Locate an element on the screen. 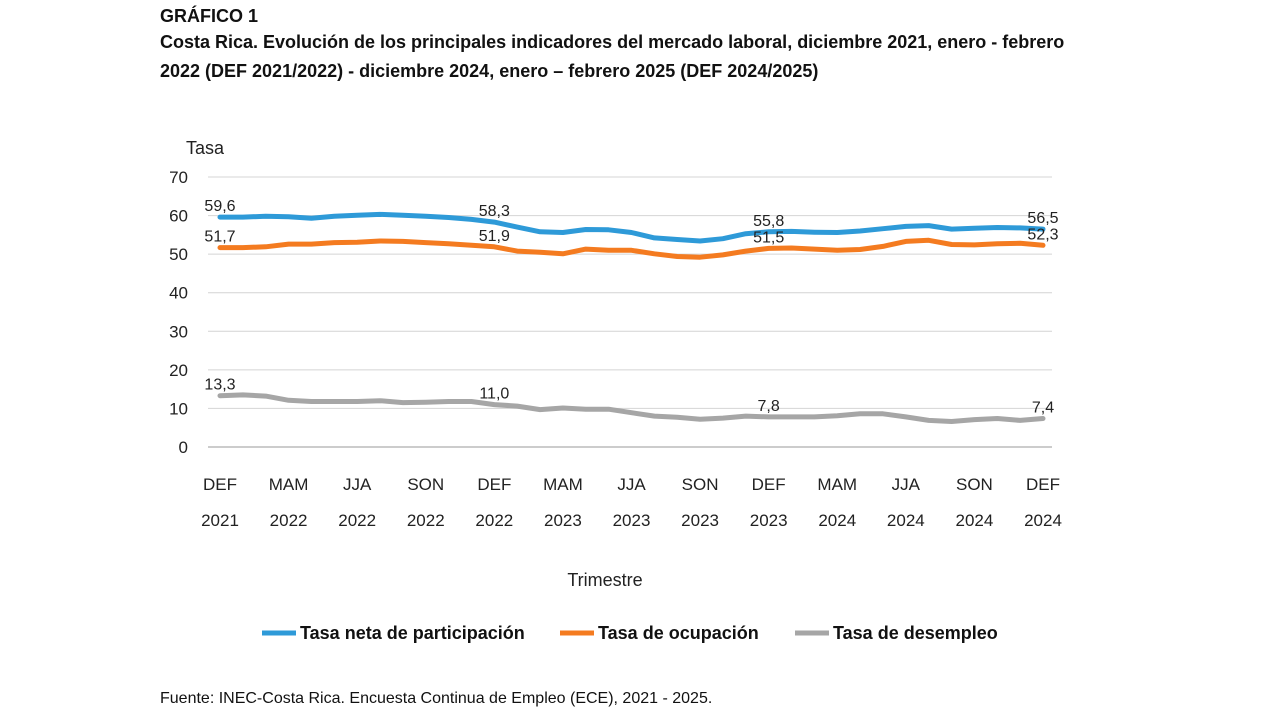 This screenshot has width=1280, height=720. data-label: 52,3 is located at coordinates (1042, 234).